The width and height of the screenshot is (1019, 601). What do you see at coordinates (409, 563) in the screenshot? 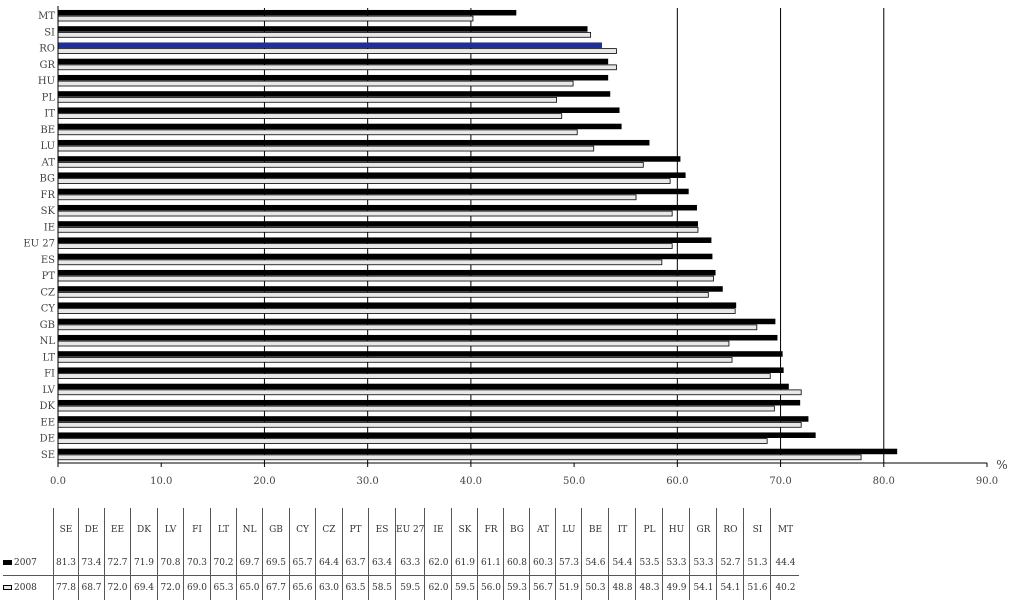
I see `table-cell-2007-eu-27: 63.3` at bounding box center [409, 563].